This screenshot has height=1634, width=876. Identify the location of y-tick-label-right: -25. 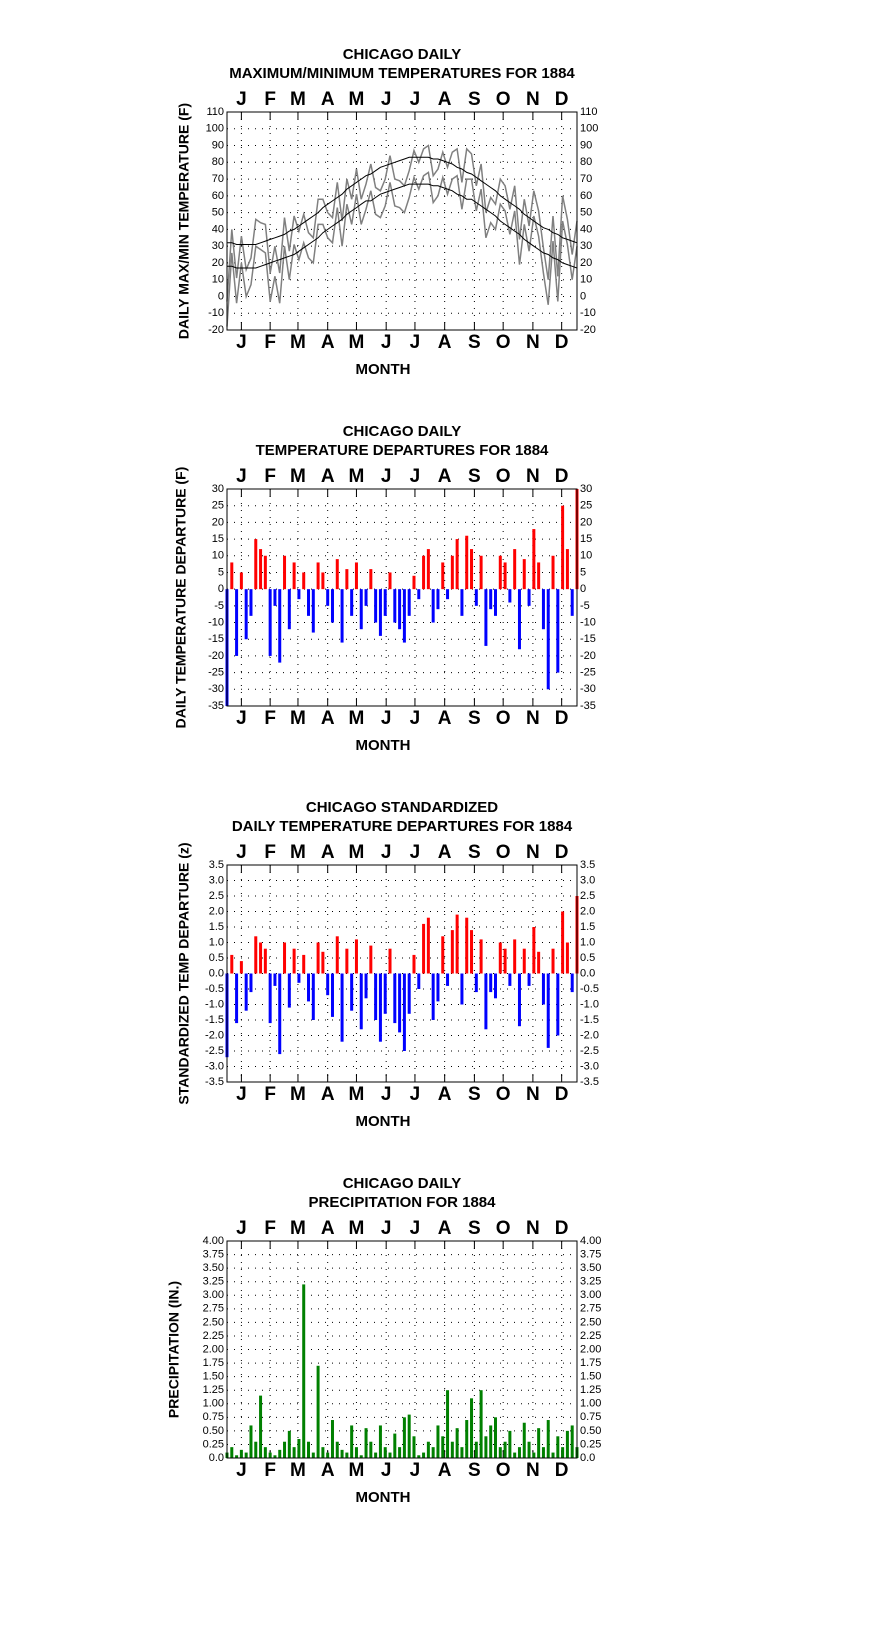
(588, 673).